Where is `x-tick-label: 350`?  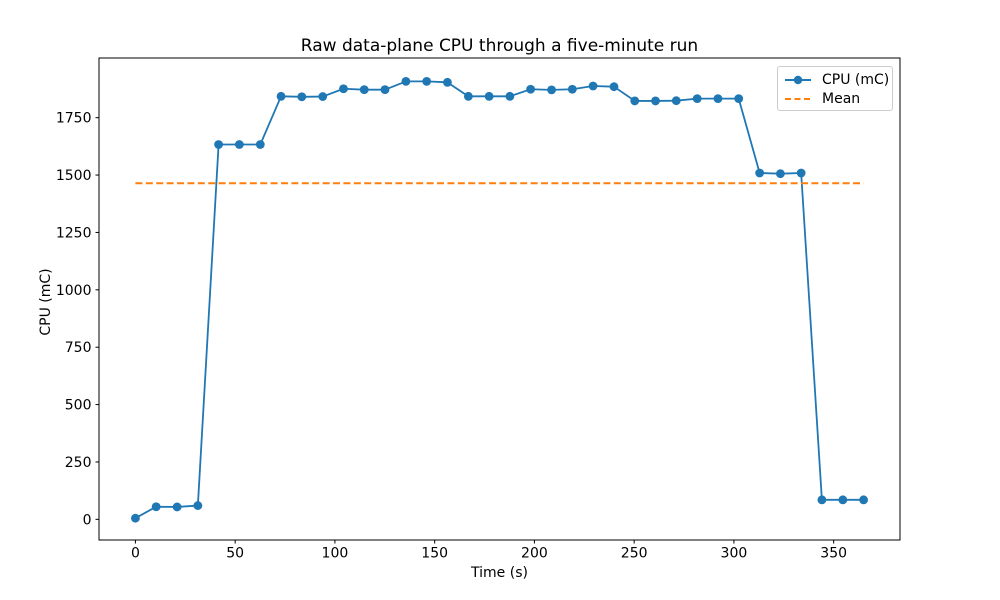
x-tick-label: 350 is located at coordinates (833, 554).